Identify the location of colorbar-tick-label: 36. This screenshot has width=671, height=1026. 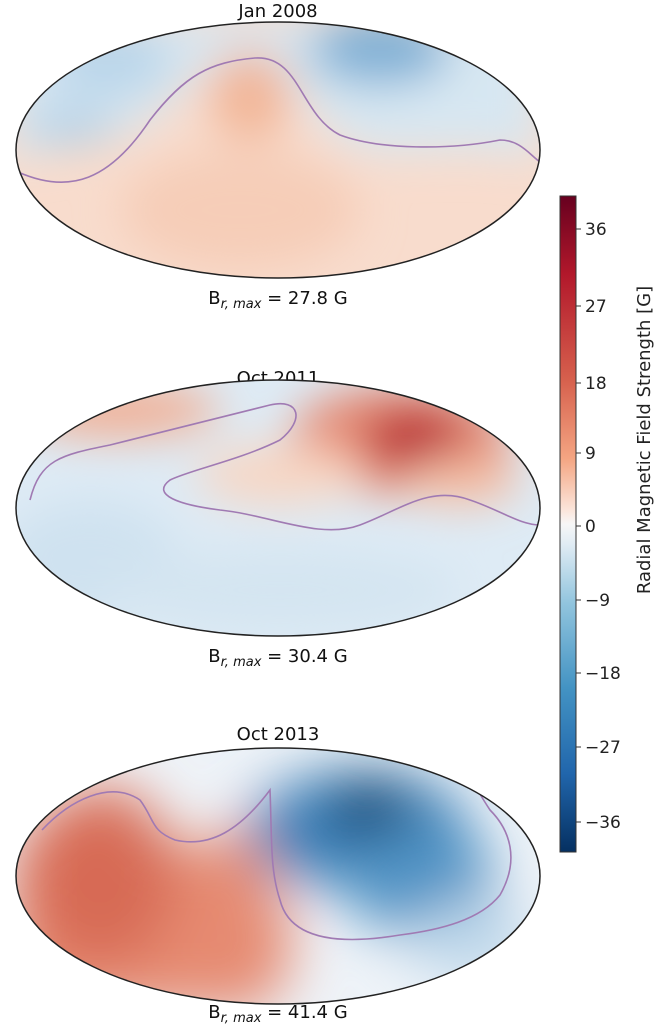
(596, 230).